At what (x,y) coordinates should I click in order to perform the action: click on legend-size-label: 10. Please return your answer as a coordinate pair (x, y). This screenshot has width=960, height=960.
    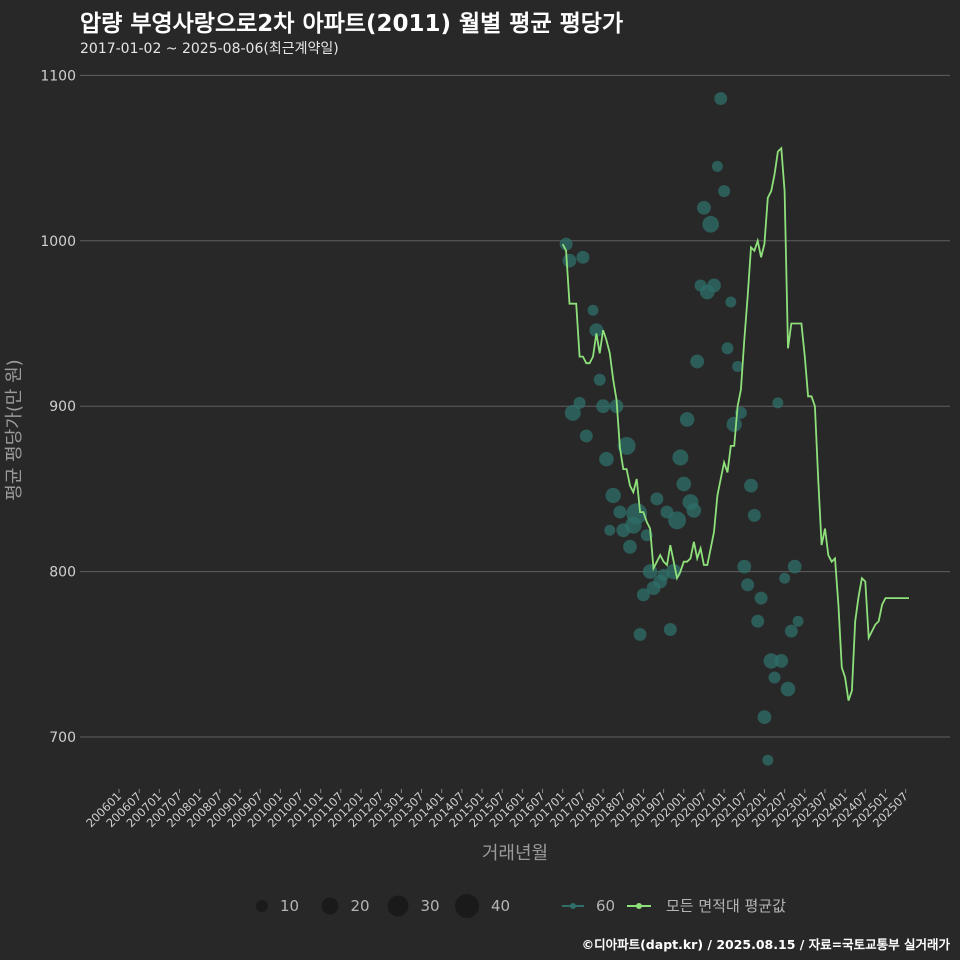
    Looking at the image, I should click on (289, 906).